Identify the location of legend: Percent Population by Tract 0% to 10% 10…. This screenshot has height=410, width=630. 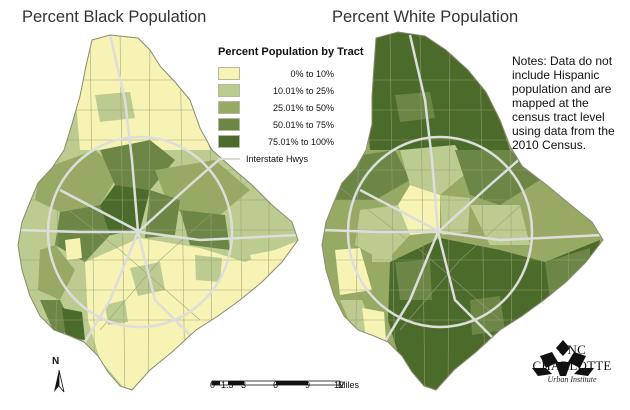
(293, 107).